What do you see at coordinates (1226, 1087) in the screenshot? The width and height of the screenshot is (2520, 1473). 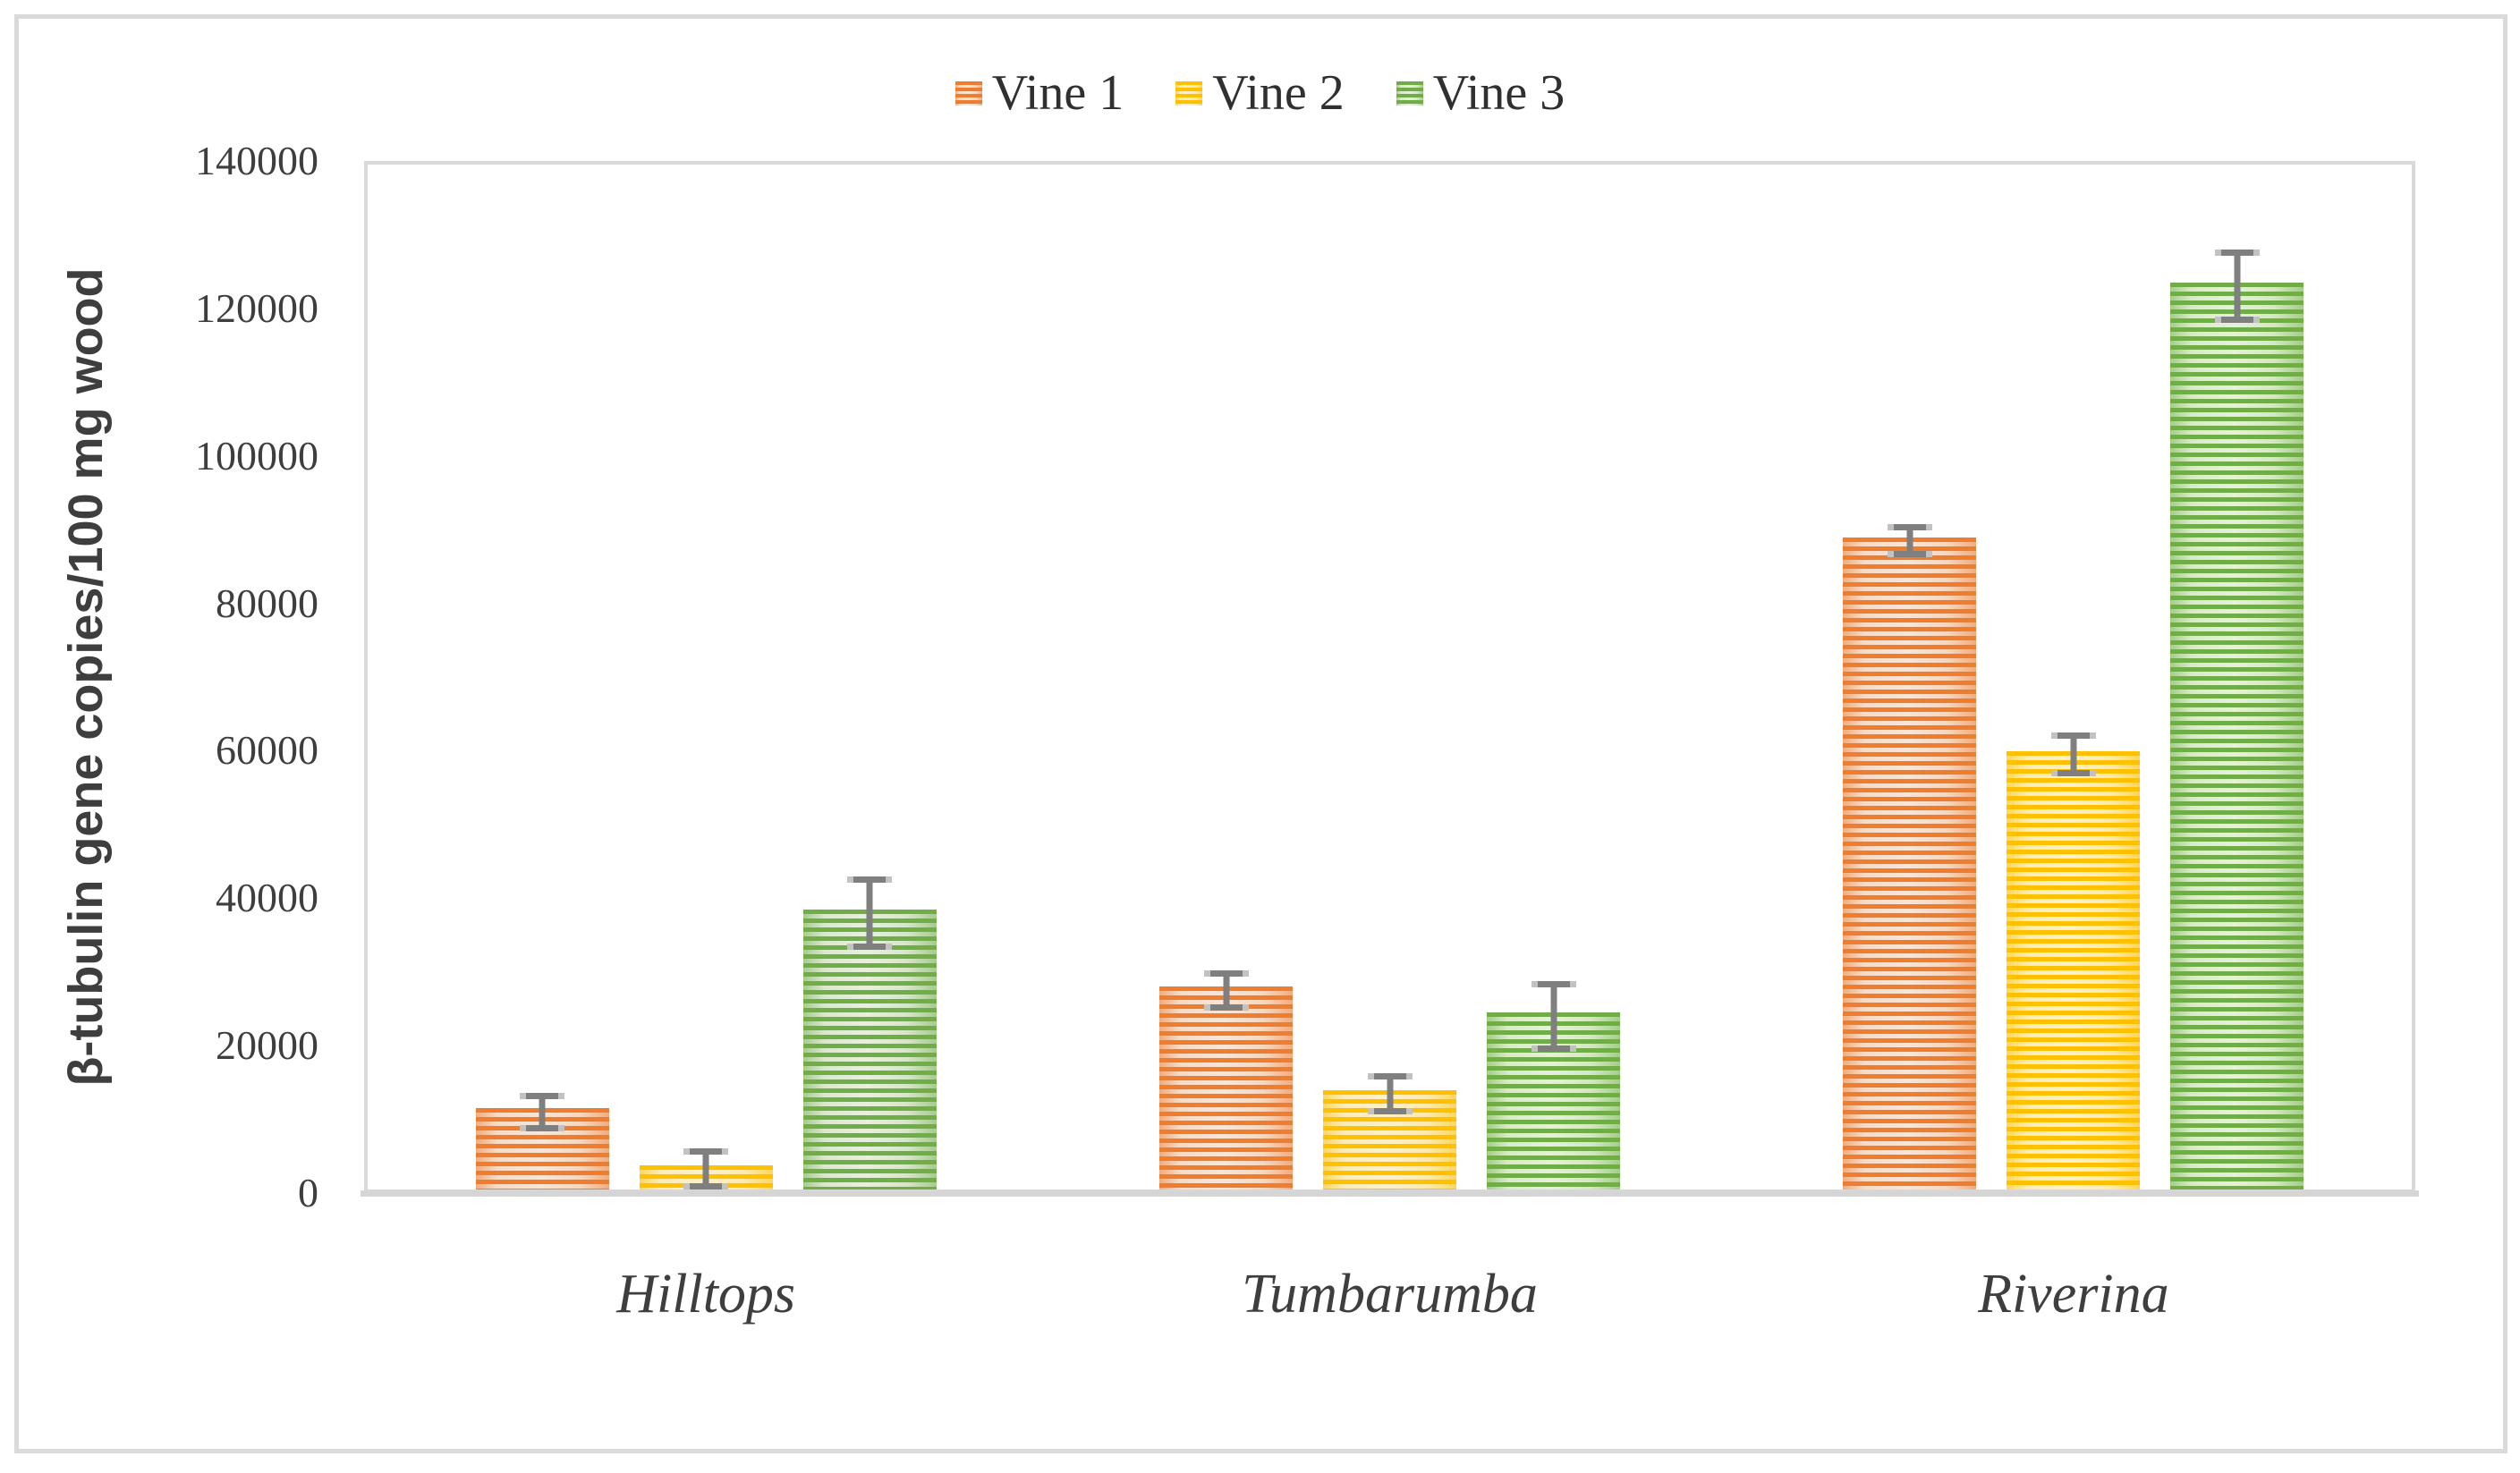 I see `bar-vine-1-tumbarumba` at bounding box center [1226, 1087].